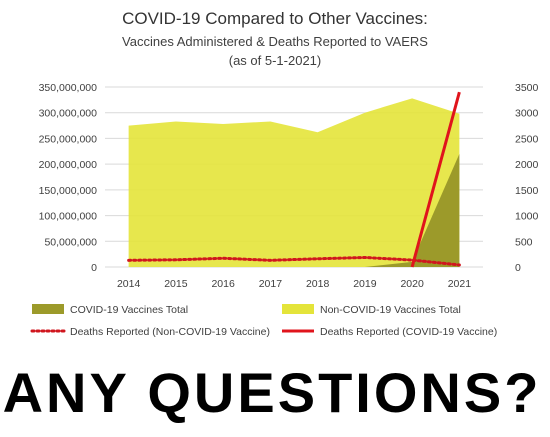 The image size is (550, 437). Describe the element at coordinates (275, 18) in the screenshot. I see `chart-title: COVID-19 Compared to Other Vaccines:` at that location.